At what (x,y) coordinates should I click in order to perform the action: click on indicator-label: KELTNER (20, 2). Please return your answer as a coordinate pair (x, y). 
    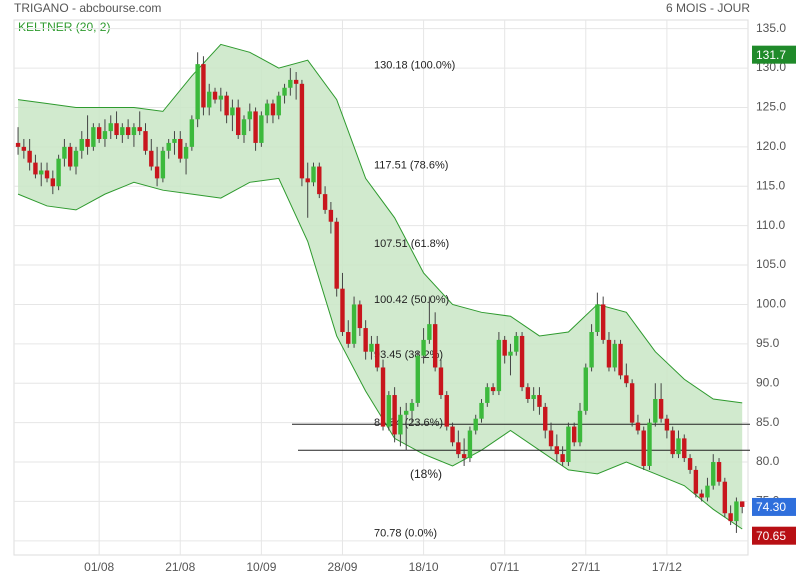
    Looking at the image, I should click on (64, 27).